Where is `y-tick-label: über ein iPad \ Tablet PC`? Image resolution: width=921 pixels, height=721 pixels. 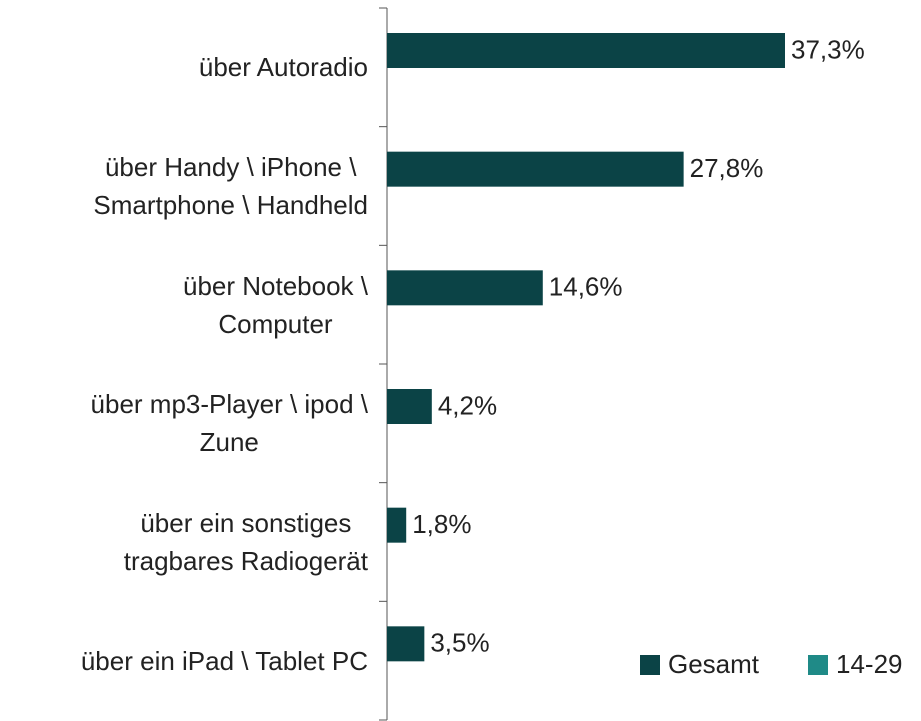
y-tick-label: über ein iPad \ Tablet PC is located at coordinates (224, 660).